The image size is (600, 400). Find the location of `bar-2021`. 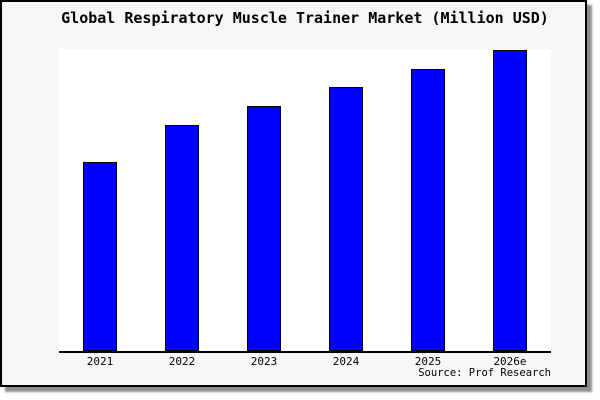

bar-2021 is located at coordinates (100, 256).